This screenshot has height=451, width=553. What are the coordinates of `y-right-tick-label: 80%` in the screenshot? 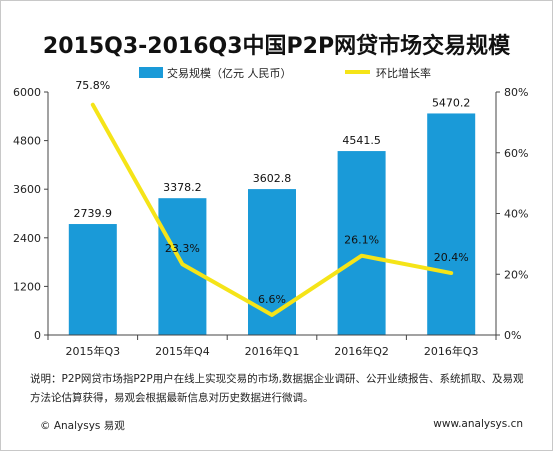 It's located at (516, 92).